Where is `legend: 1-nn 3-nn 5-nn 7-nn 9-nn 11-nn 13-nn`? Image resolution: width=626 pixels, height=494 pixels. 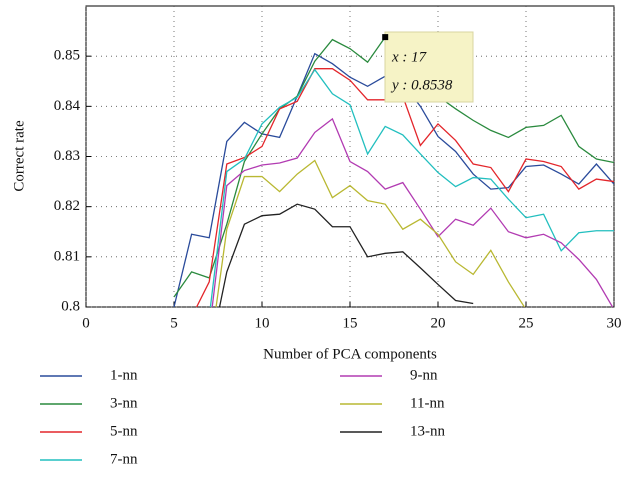
legend: 1-nn 3-nn 5-nn 7-nn 9-nn 11-nn 13-nn is located at coordinates (242, 417).